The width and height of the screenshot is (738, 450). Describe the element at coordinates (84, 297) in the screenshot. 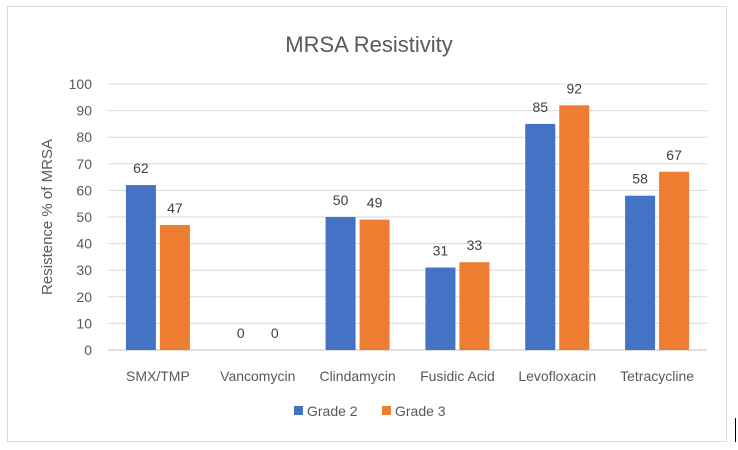

I see `y-tick-label: 20` at that location.